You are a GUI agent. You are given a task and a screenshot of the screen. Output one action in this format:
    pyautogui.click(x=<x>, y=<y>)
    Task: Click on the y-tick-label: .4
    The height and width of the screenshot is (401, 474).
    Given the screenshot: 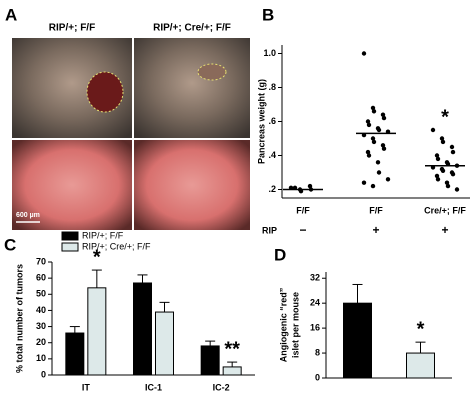 What is the action you would take?
    pyautogui.click(x=272, y=155)
    